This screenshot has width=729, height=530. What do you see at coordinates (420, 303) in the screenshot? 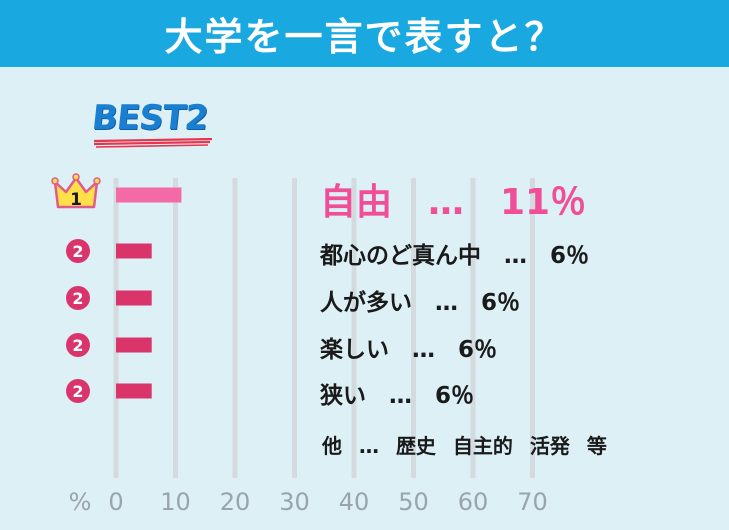
I see `bar-label: 人が多い … 6％` at bounding box center [420, 303].